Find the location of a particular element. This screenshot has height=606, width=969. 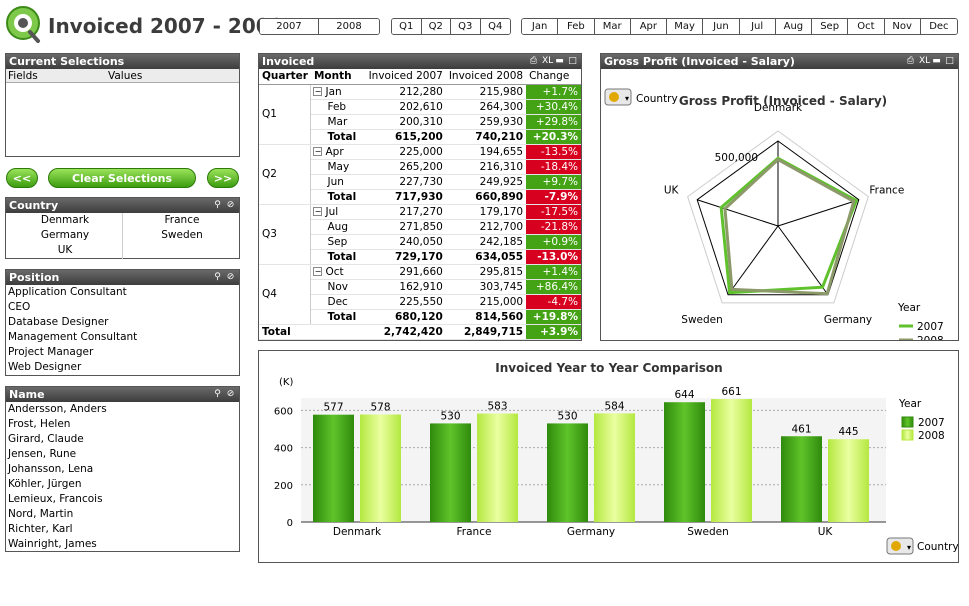

bar-2008-France is located at coordinates (497, 467).